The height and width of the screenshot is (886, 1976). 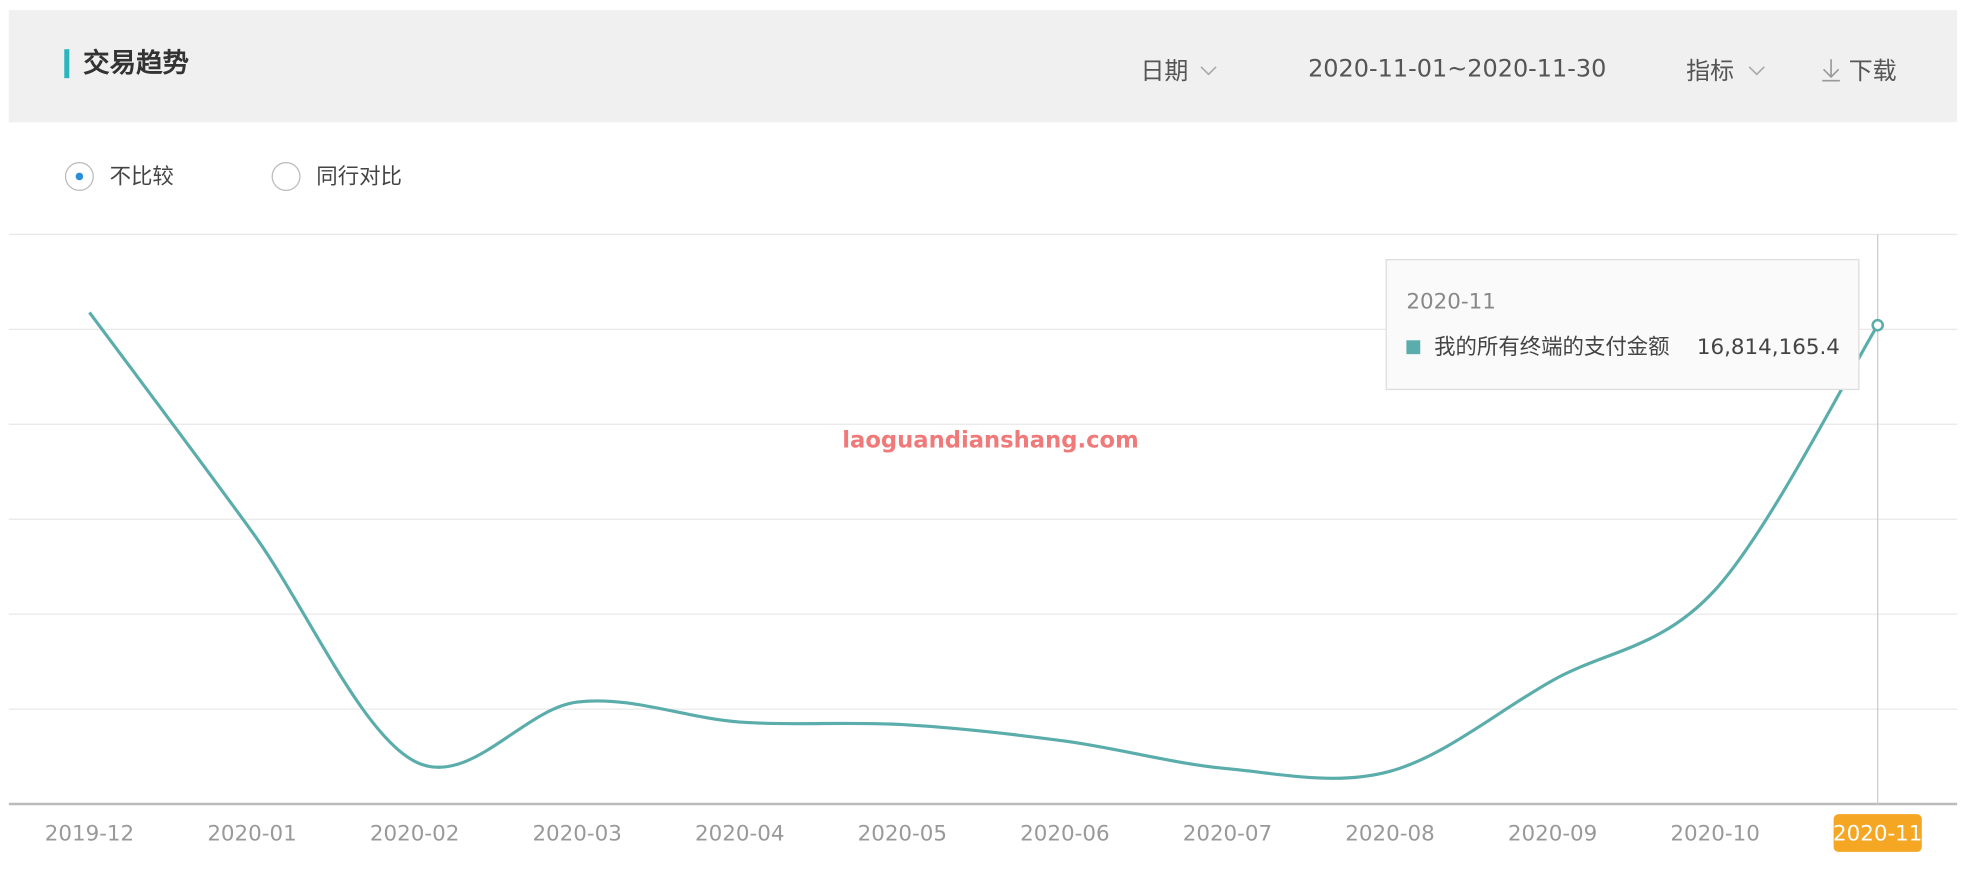 What do you see at coordinates (1714, 833) in the screenshot?
I see `x-tick-label: 2020-10` at bounding box center [1714, 833].